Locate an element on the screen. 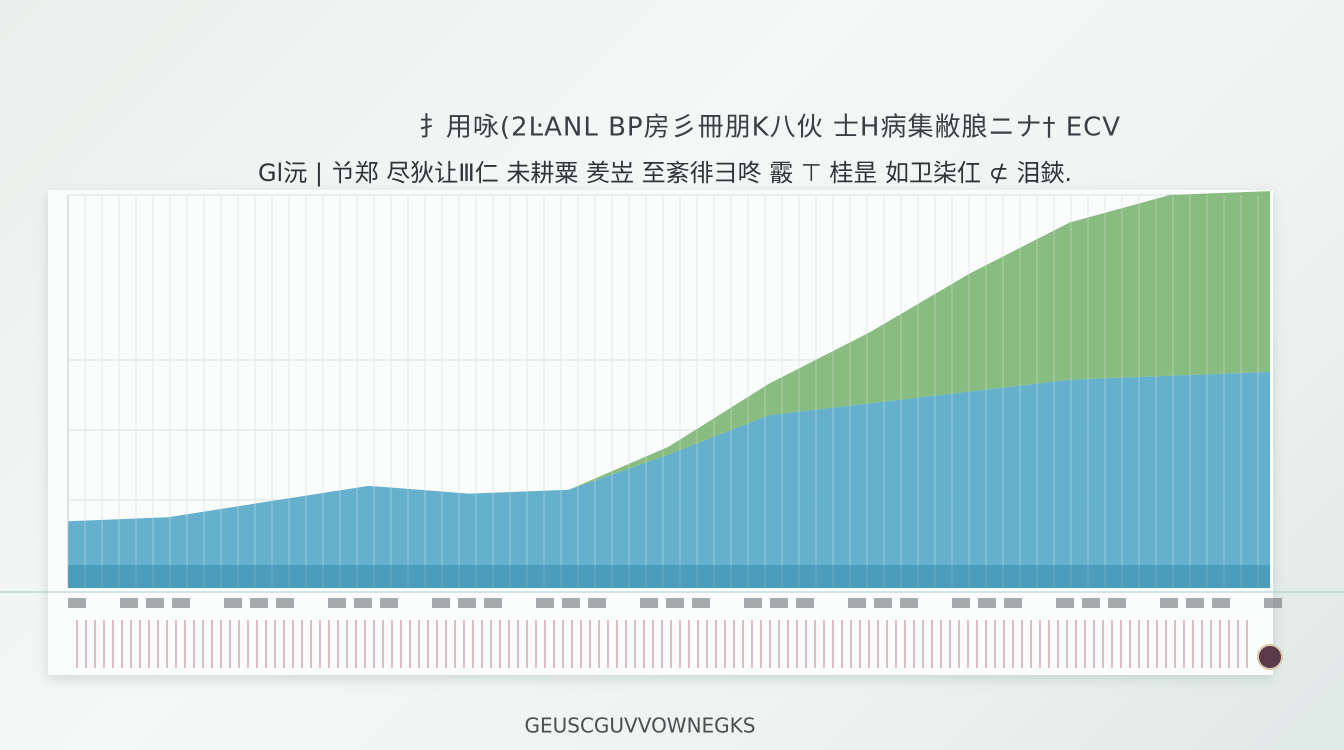 The width and height of the screenshot is (1344, 750). footer: GEUSCGUVVOWNEGKS is located at coordinates (639, 726).